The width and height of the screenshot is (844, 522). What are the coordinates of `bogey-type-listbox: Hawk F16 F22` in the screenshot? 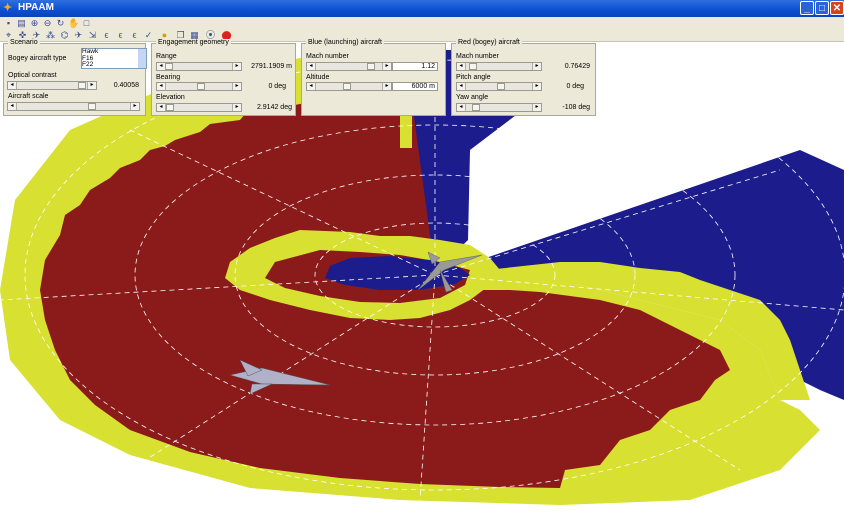 It's located at (114, 58).